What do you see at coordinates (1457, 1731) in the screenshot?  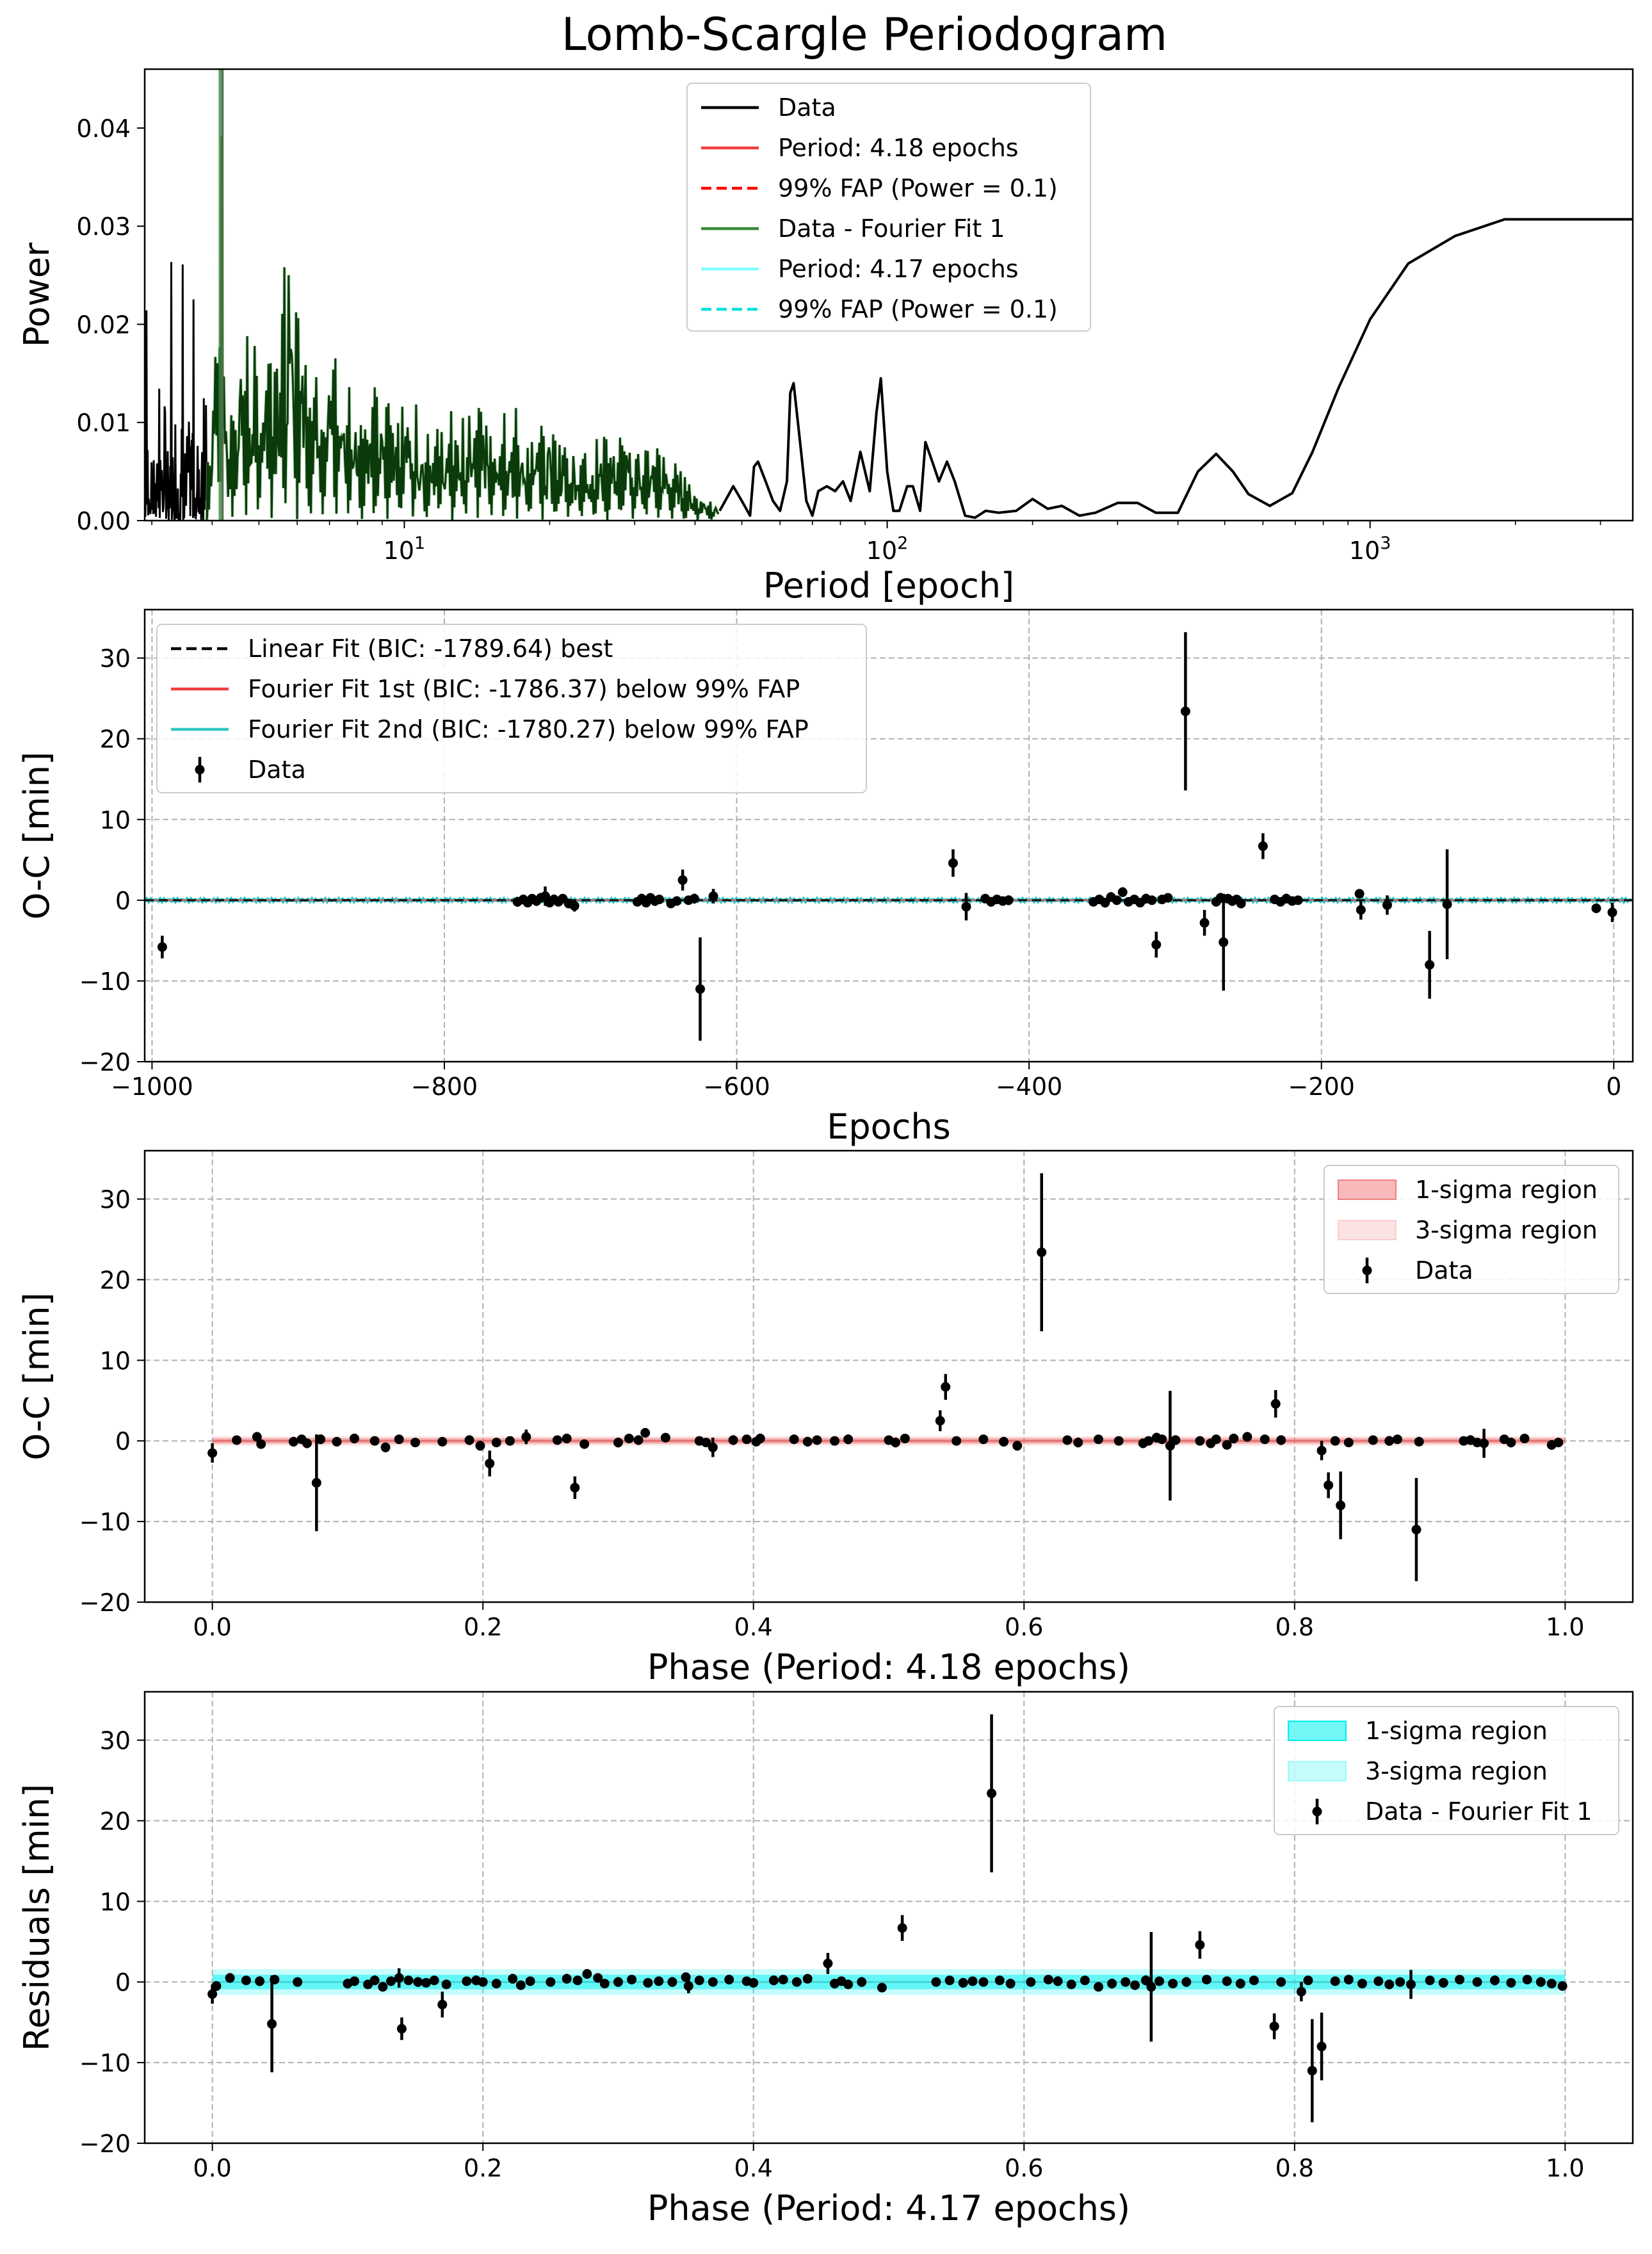 I see `legend-label-0: 1-sigma region` at bounding box center [1457, 1731].